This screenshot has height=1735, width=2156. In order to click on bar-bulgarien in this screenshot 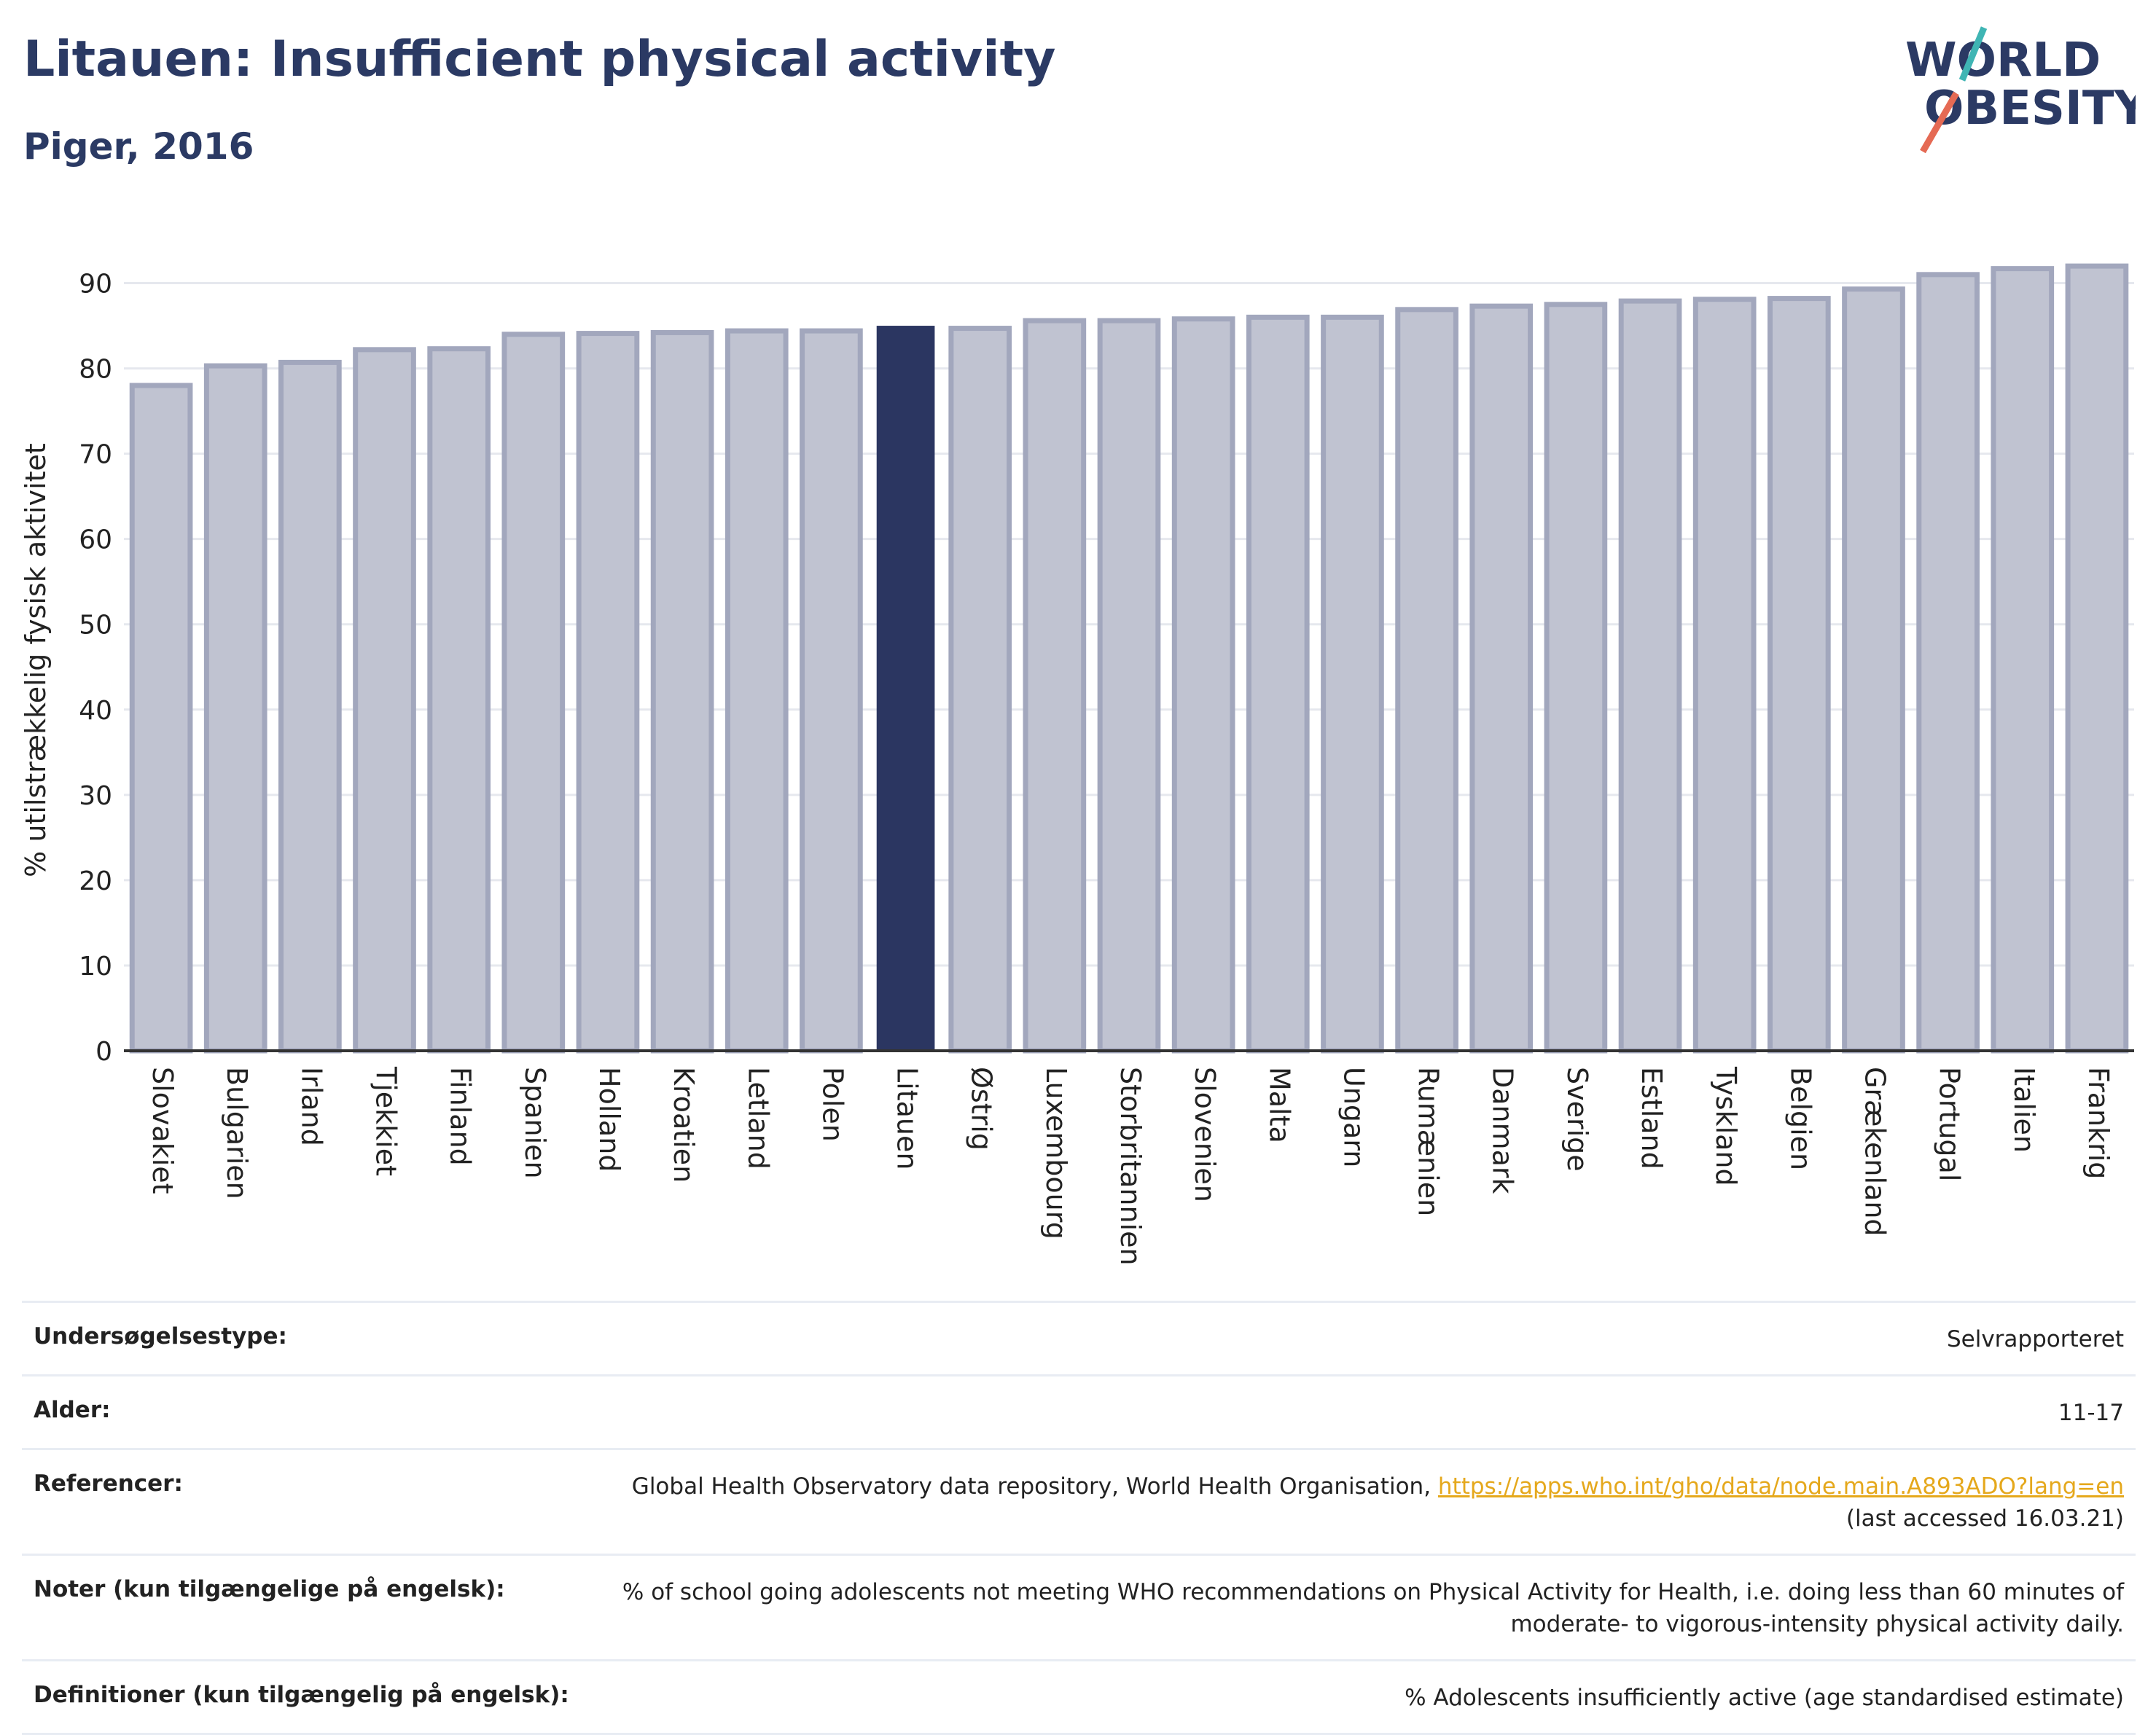, I will do `click(235, 708)`.